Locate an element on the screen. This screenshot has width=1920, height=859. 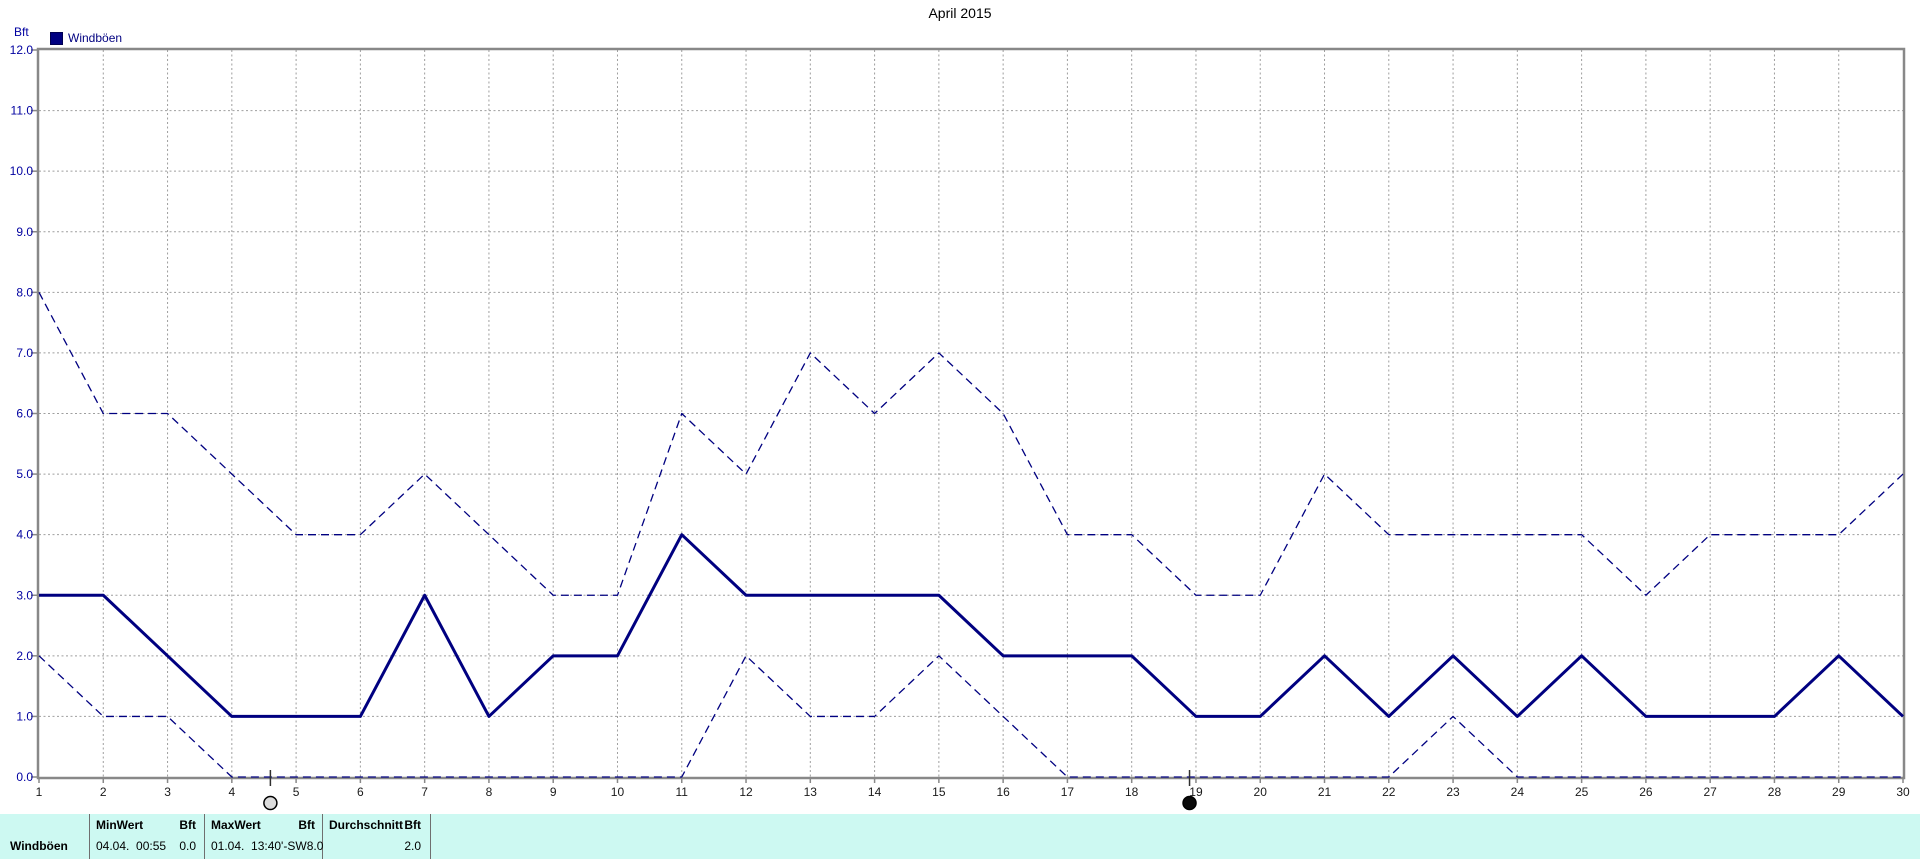
x-axis-tick-label: 3 is located at coordinates (167, 792).